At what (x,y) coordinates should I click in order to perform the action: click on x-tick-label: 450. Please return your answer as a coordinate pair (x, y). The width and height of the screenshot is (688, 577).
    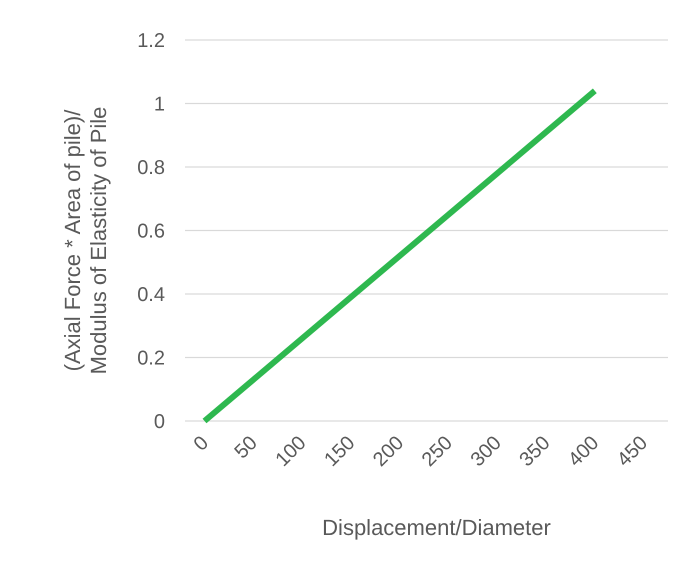
    Looking at the image, I should click on (632, 452).